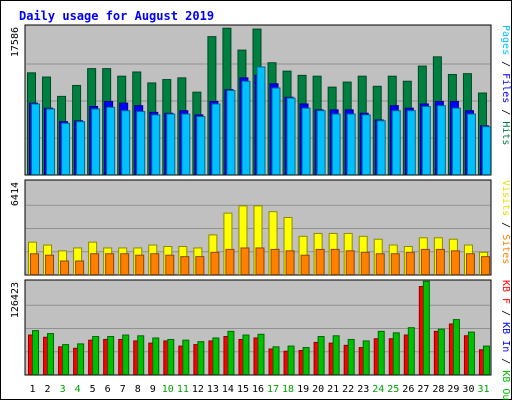  Describe the element at coordinates (505, 198) in the screenshot. I see `axis-label-part: Visits` at that location.